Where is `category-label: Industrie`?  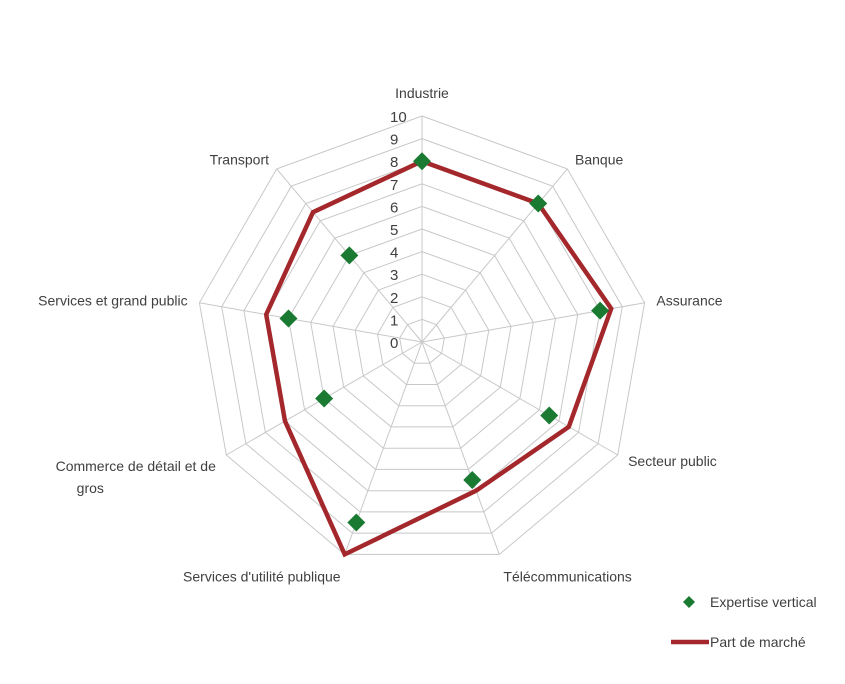 category-label: Industrie is located at coordinates (422, 93).